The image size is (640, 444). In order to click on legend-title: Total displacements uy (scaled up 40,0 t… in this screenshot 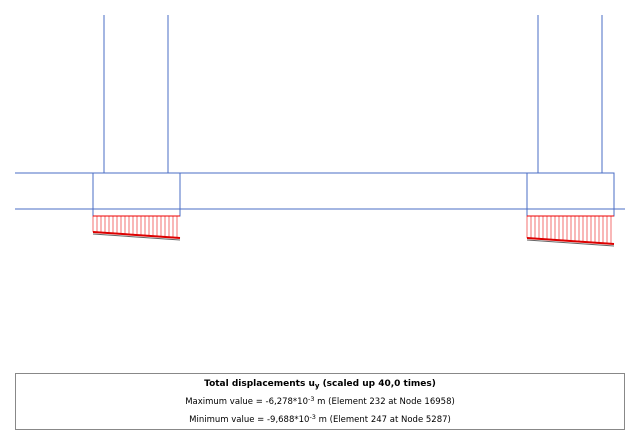, I will do `click(320, 384)`.